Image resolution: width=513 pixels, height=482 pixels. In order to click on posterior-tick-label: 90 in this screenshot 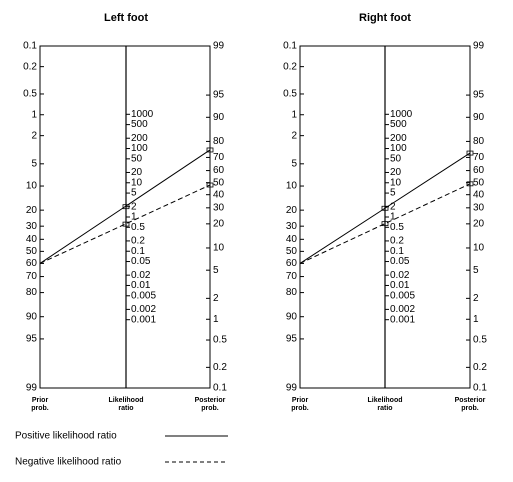, I will do `click(219, 117)`.